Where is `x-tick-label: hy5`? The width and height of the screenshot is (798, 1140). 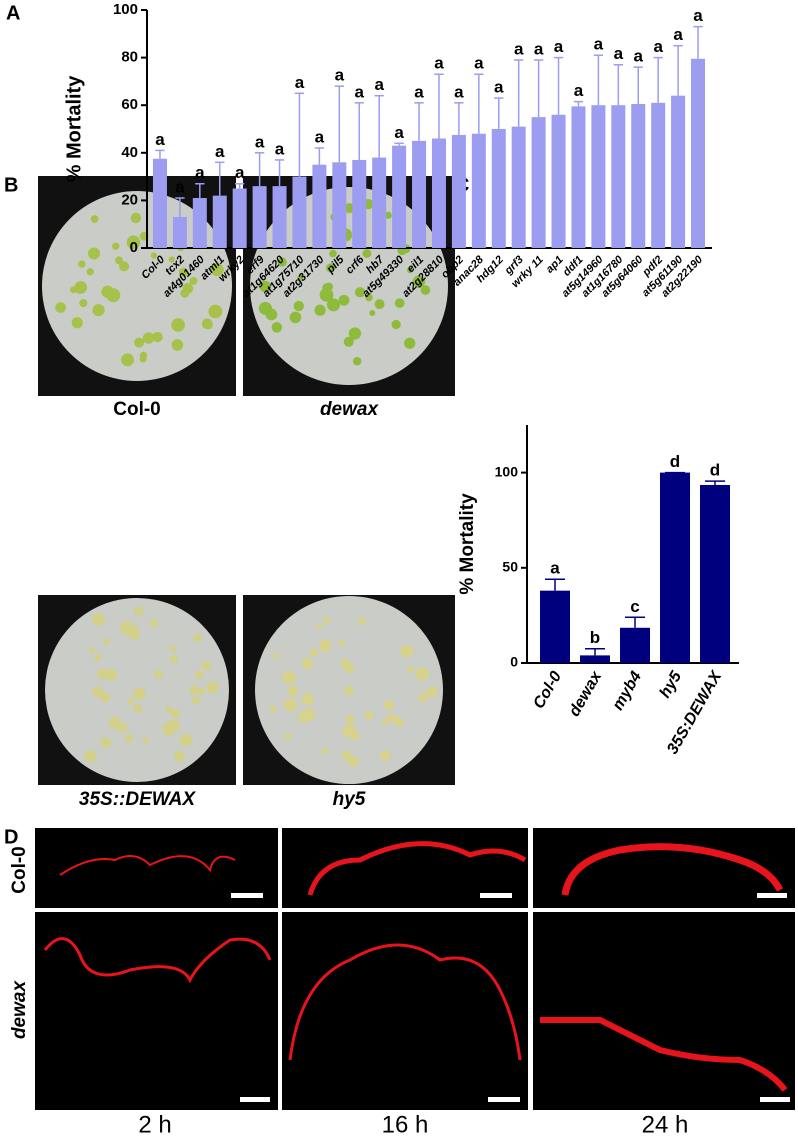 x-tick-label: hy5 is located at coordinates (671, 684).